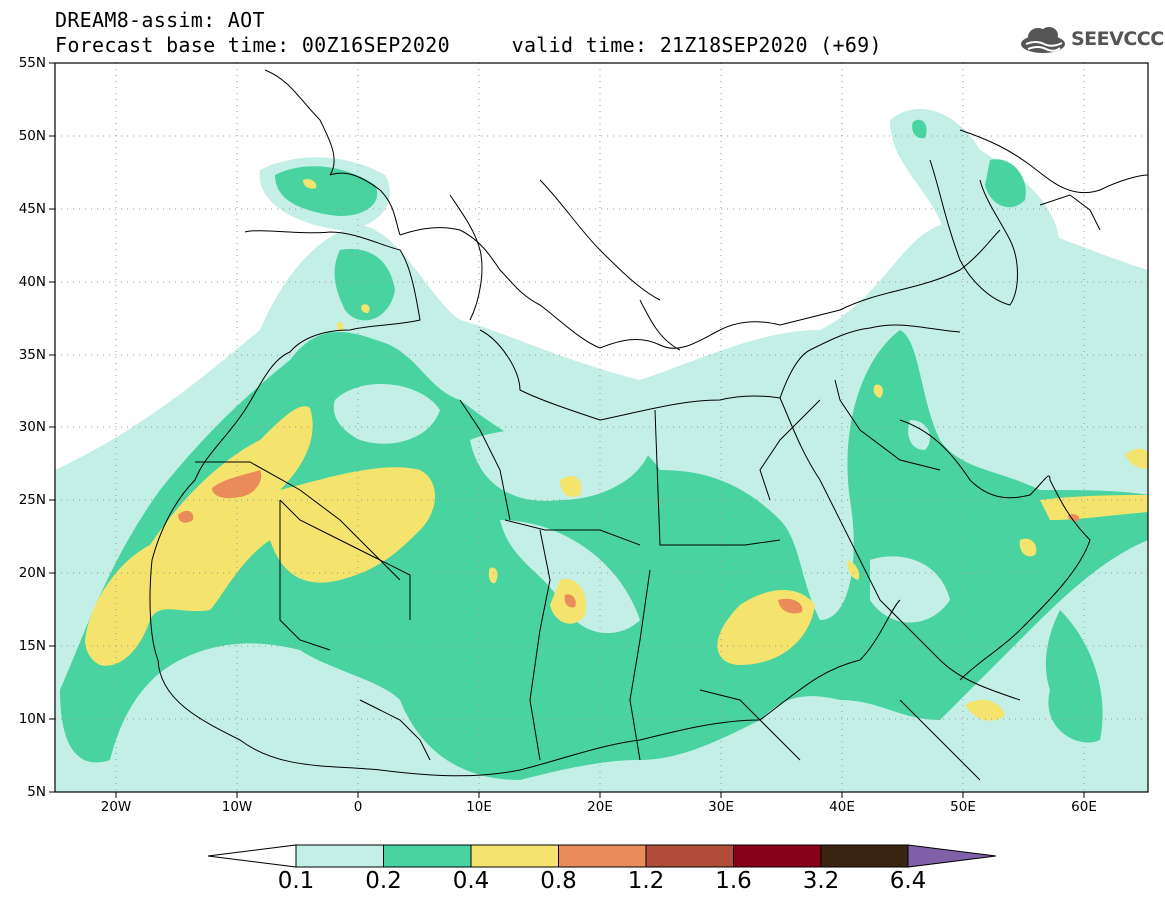 The image size is (1165, 905). I want to click on lon-label: 30E, so click(721, 807).